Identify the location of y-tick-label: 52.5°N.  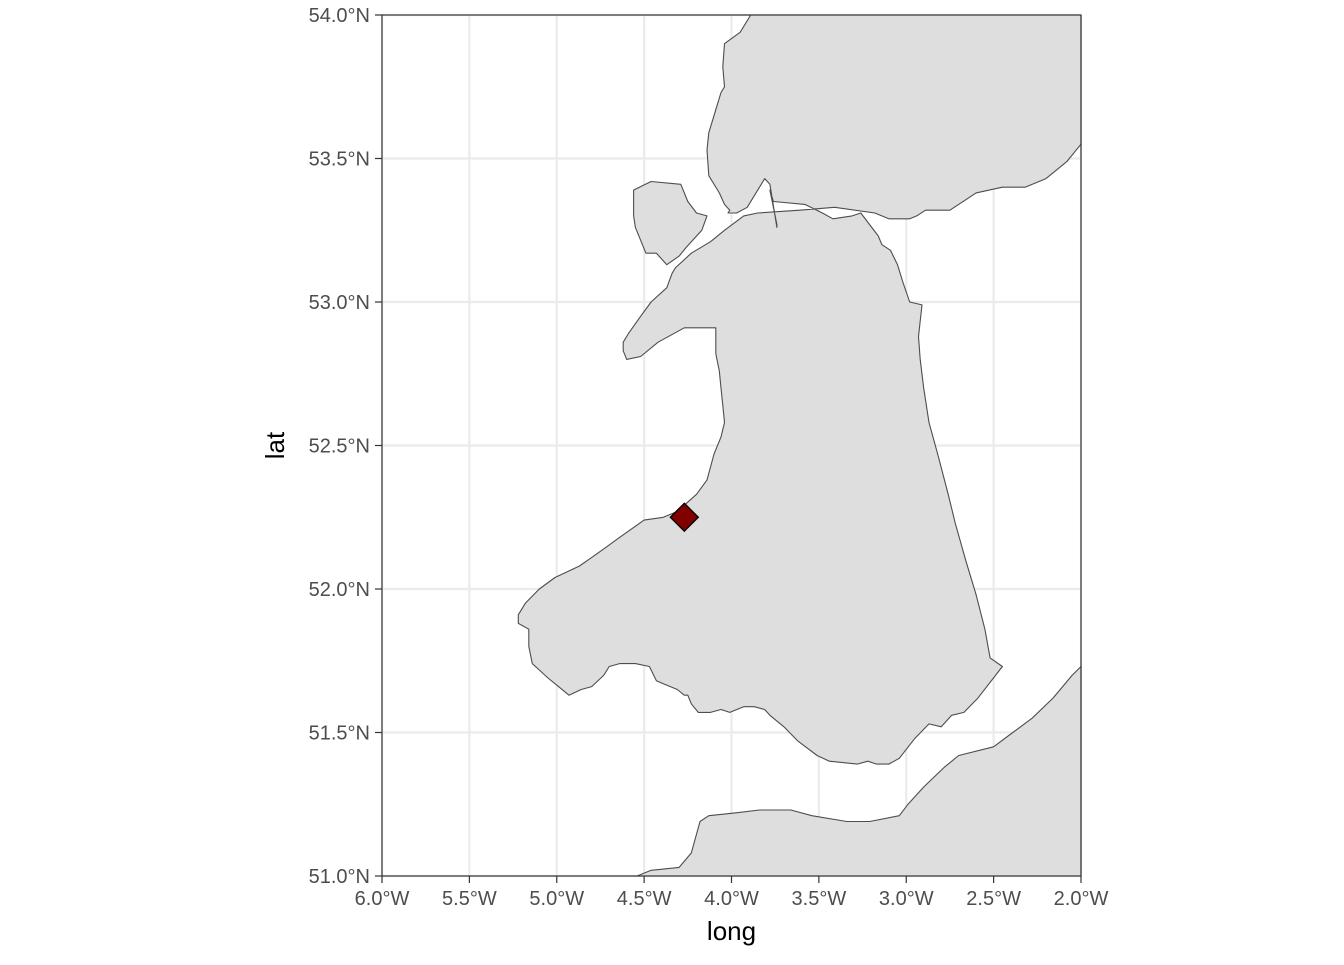
(339, 447).